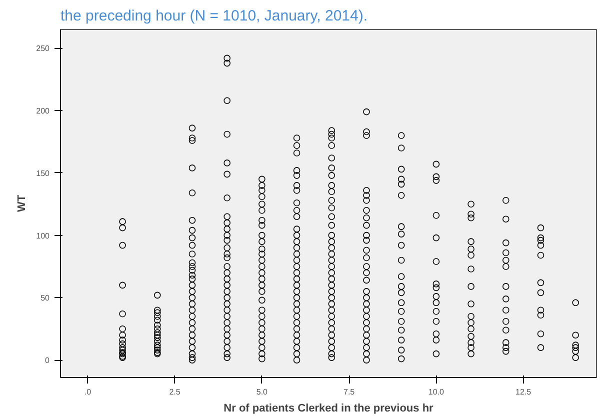  I want to click on x-tick-label: 2.5, so click(175, 392).